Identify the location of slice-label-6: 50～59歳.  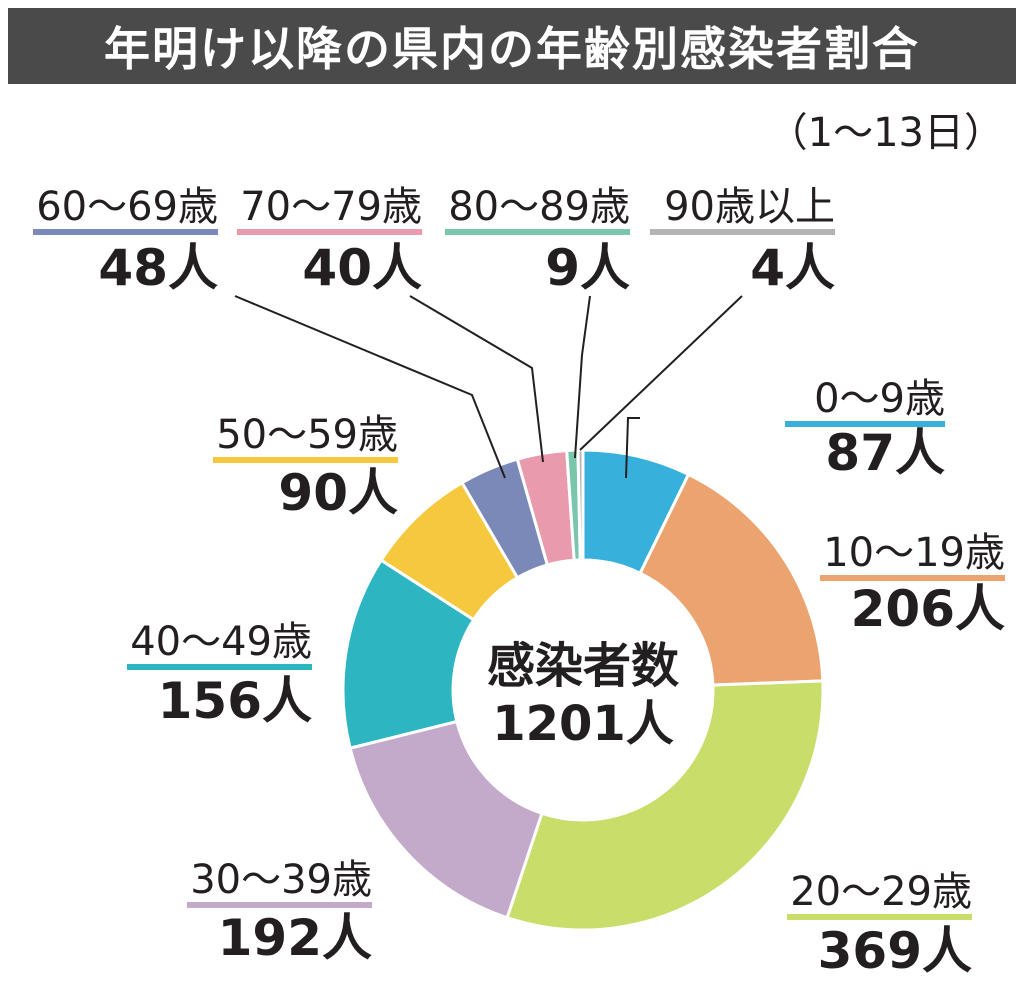
(307, 435).